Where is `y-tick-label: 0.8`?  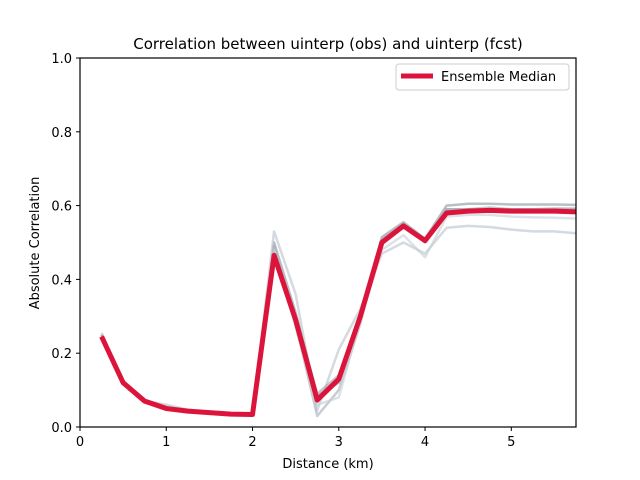
y-tick-label: 0.8 is located at coordinates (61, 133).